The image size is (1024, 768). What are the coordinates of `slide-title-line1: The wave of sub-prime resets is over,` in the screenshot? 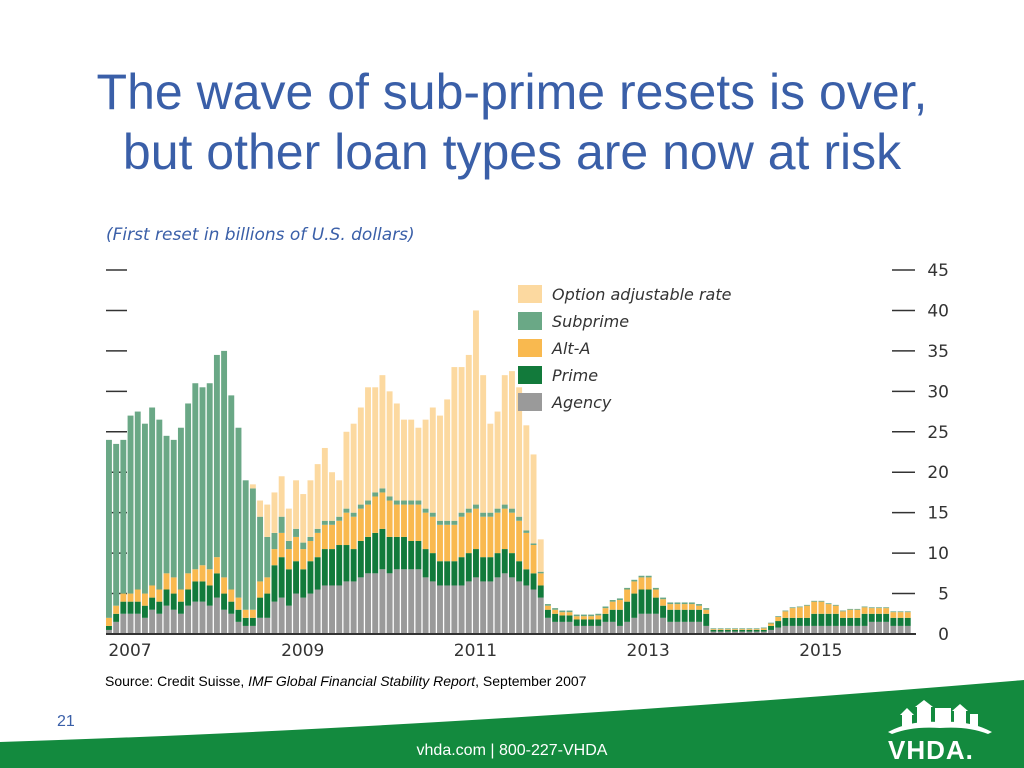 It's located at (512, 92).